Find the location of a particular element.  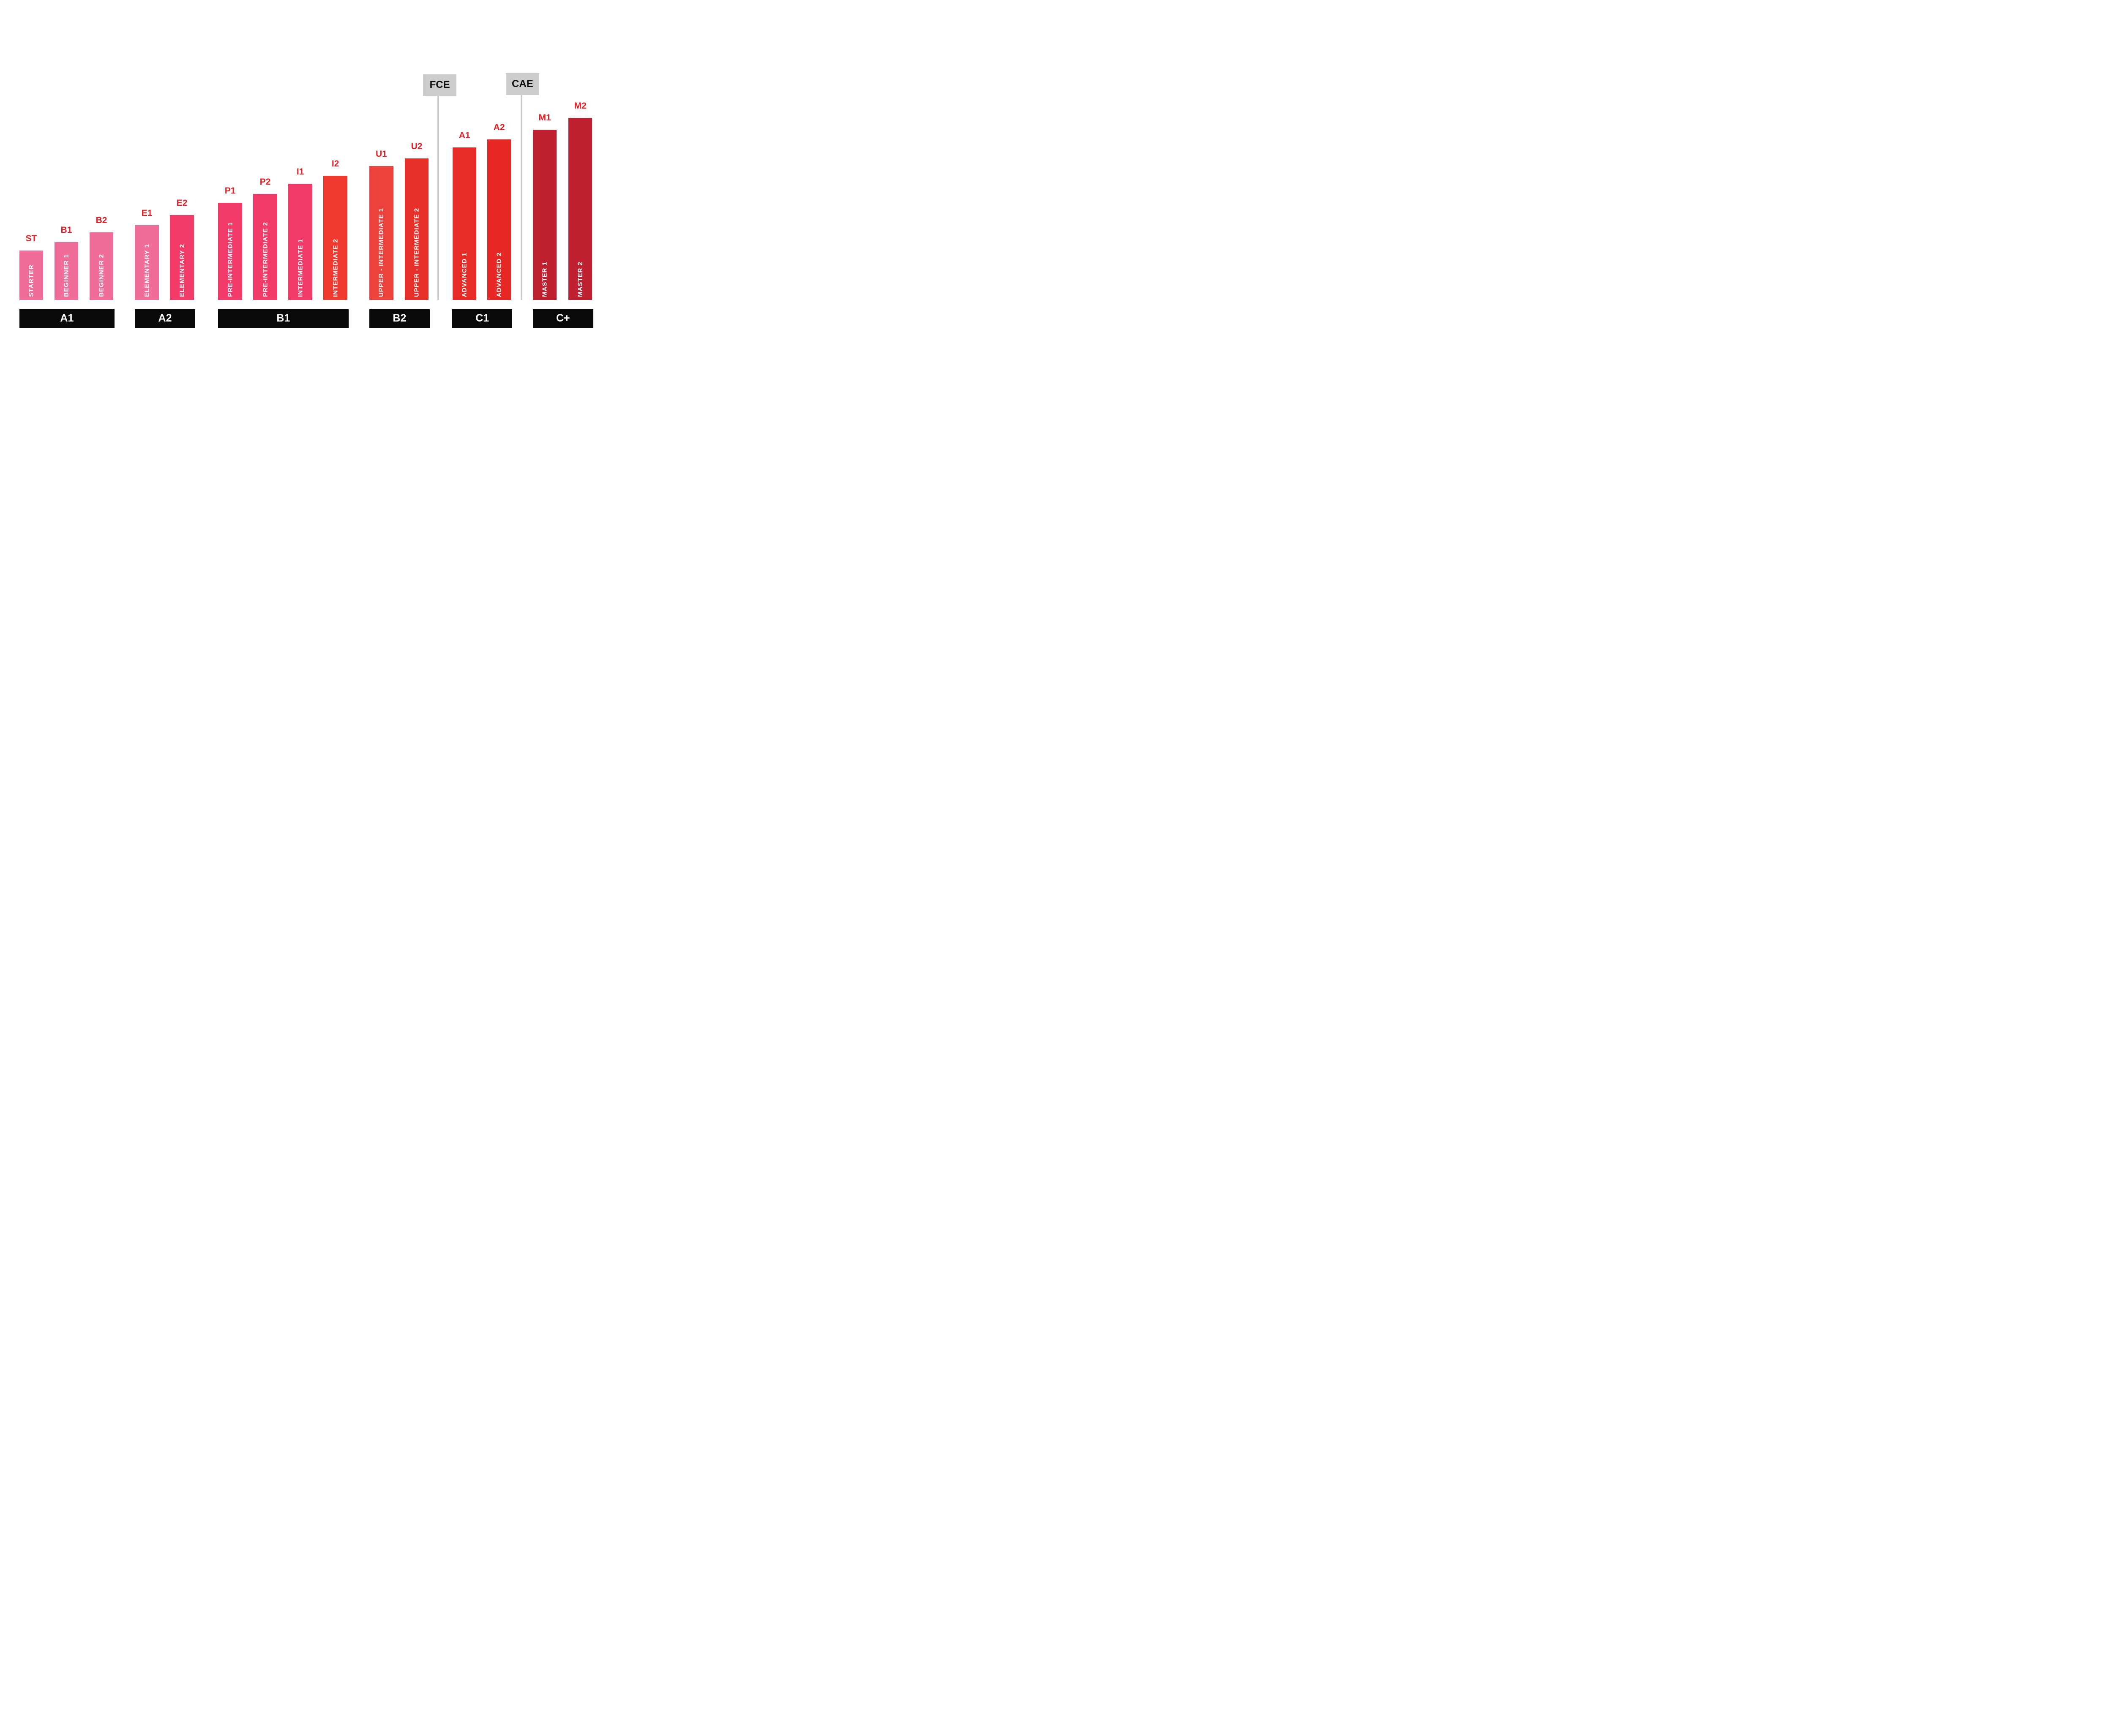

bar-label: ELEMENTARY 1 is located at coordinates (147, 270).